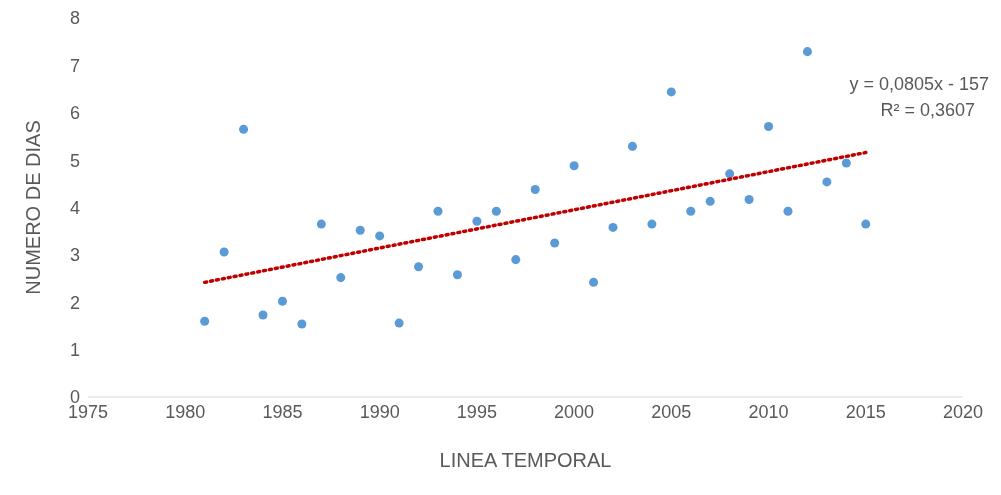 Image resolution: width=1001 pixels, height=495 pixels. Describe the element at coordinates (185, 411) in the screenshot. I see `x-tick-label: 1980` at that location.